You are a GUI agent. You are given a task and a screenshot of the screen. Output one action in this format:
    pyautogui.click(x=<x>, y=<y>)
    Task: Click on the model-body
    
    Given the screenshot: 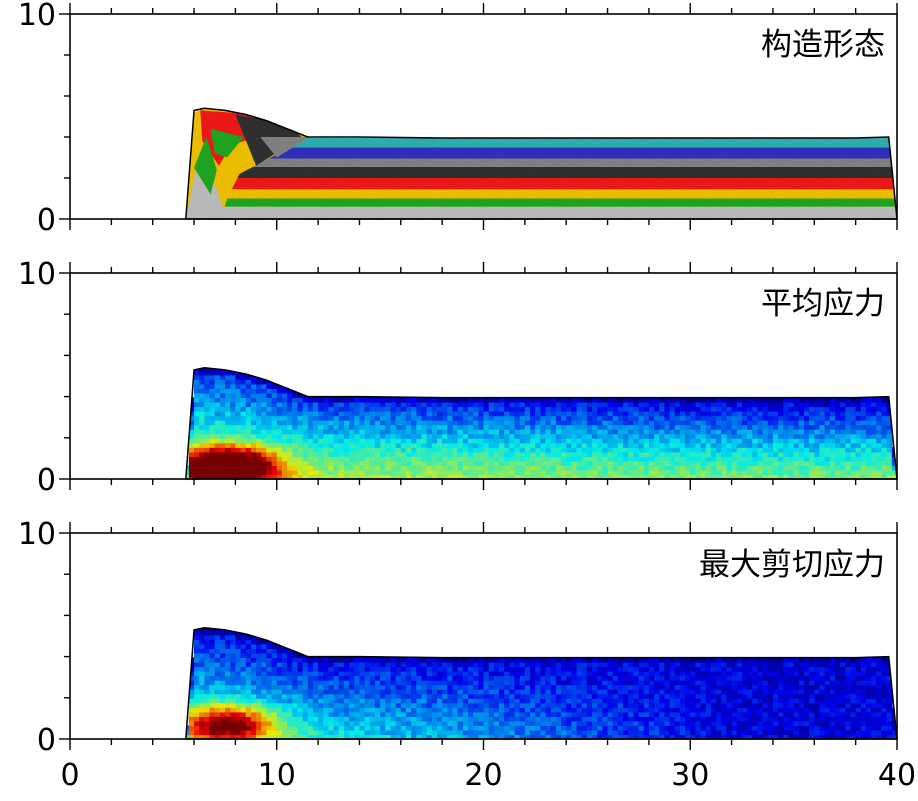 What is the action you would take?
    pyautogui.click(x=541, y=420)
    